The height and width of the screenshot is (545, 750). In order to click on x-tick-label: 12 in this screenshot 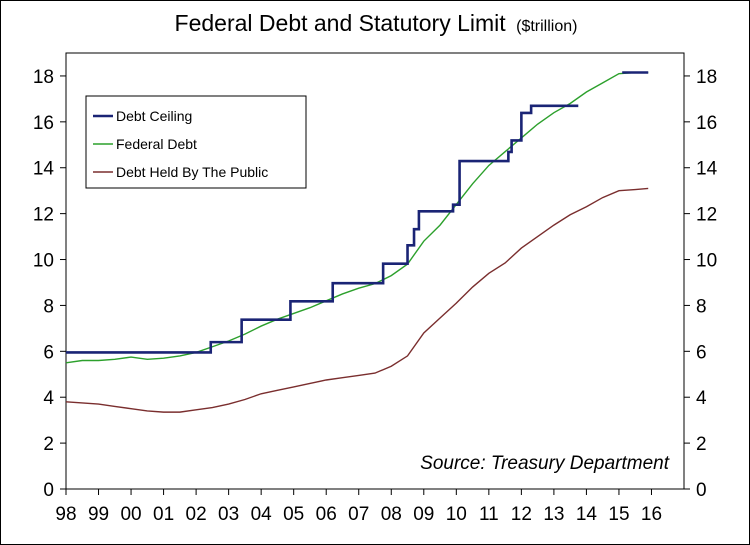, I will do `click(521, 514)`.